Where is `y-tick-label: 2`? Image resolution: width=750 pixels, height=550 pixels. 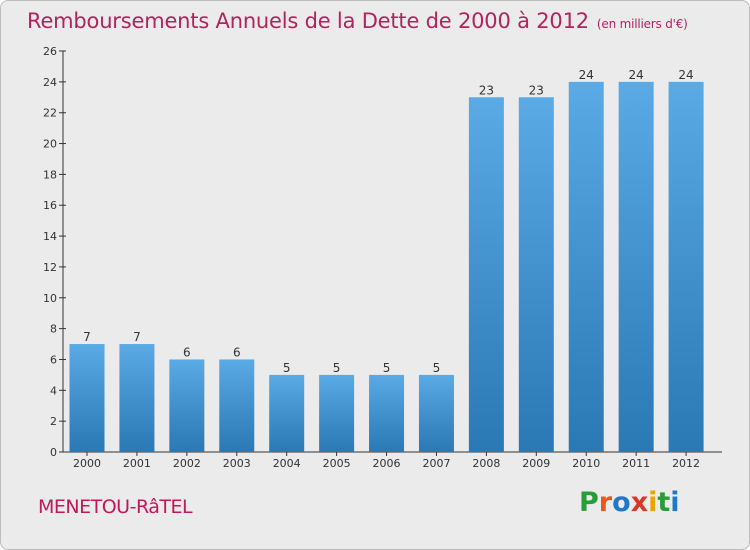
y-tick-label: 2 is located at coordinates (53, 421).